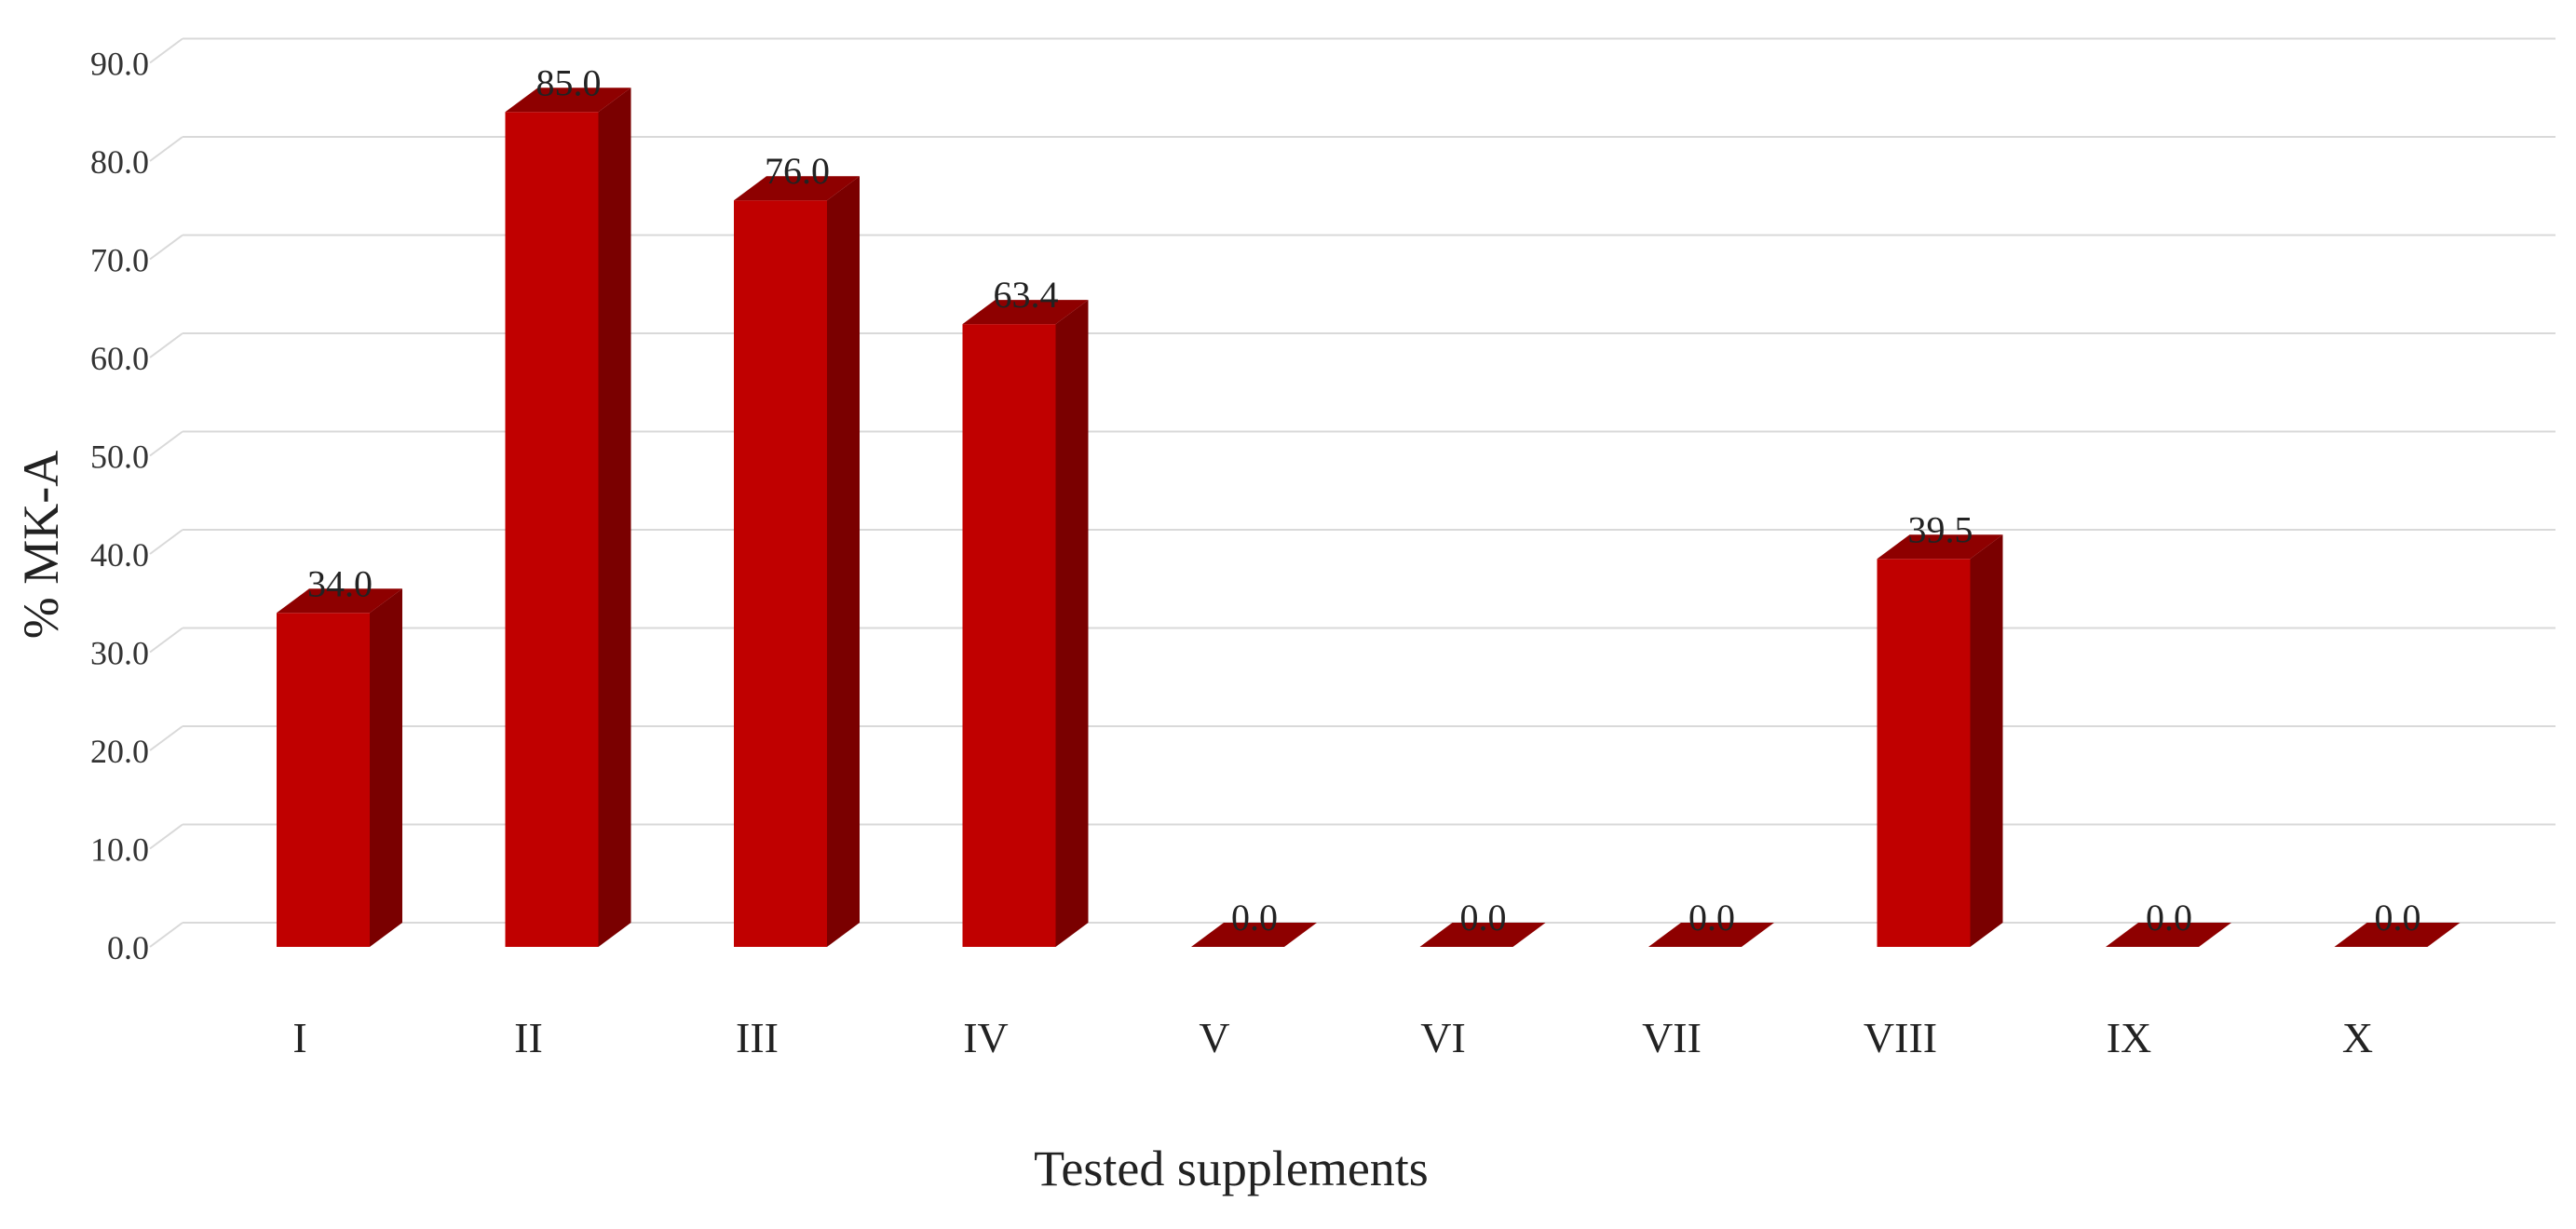 The height and width of the screenshot is (1229, 2576). I want to click on y-tick-label: 10.0, so click(119, 850).